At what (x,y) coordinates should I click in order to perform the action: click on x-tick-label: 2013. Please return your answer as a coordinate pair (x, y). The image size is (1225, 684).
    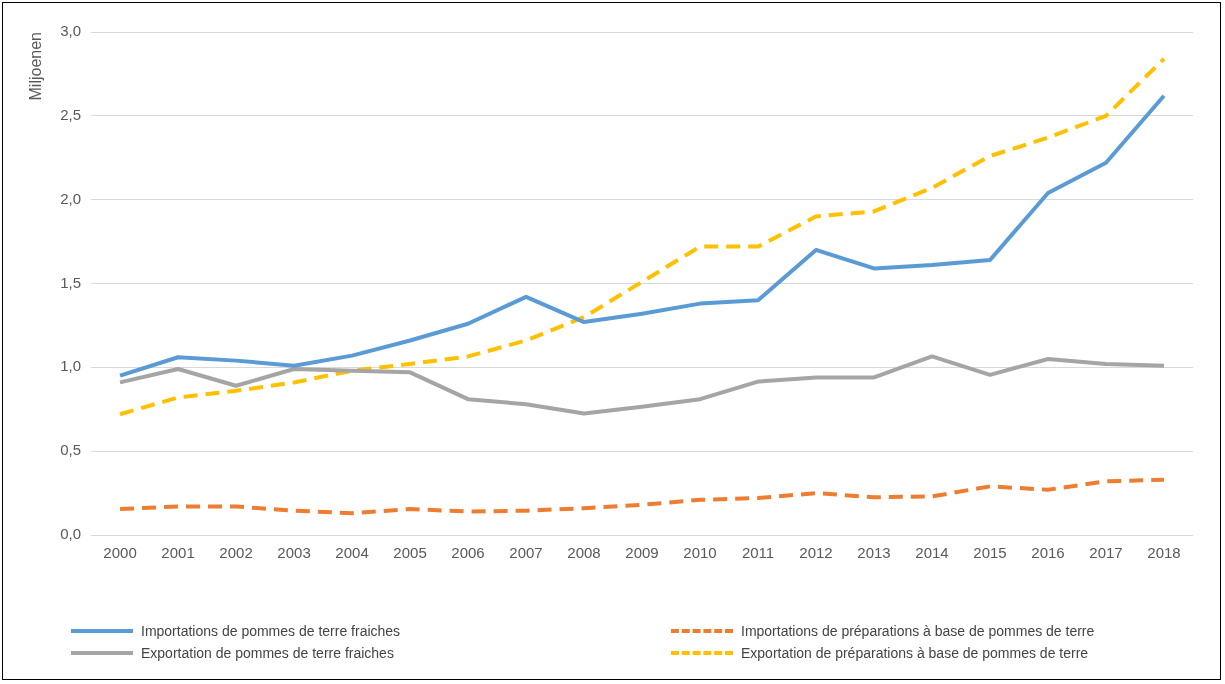
    Looking at the image, I should click on (874, 553).